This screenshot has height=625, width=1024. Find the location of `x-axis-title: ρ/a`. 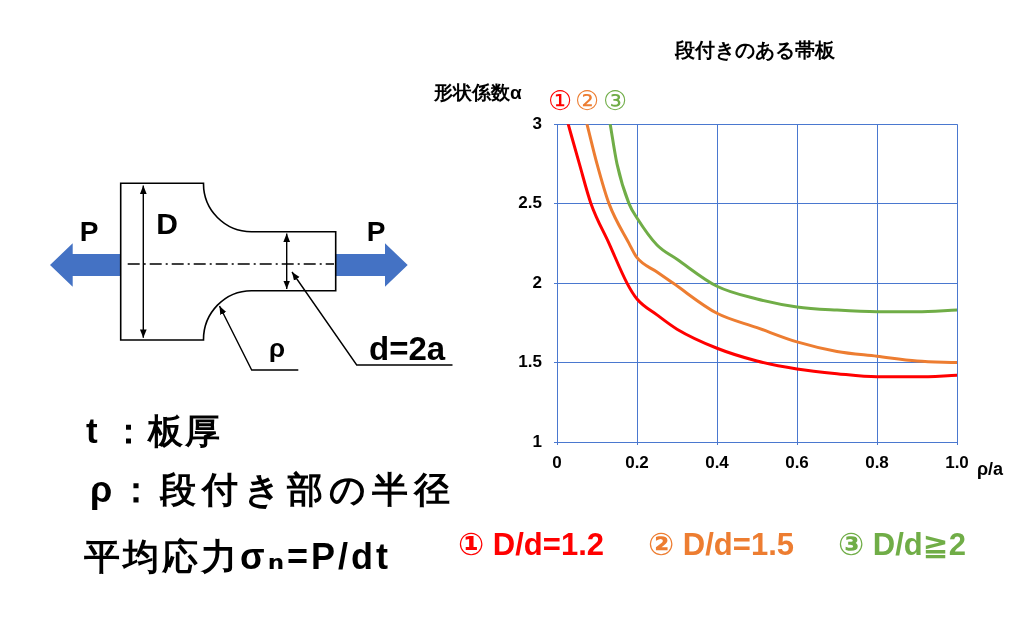

x-axis-title: ρ/a is located at coordinates (990, 469).